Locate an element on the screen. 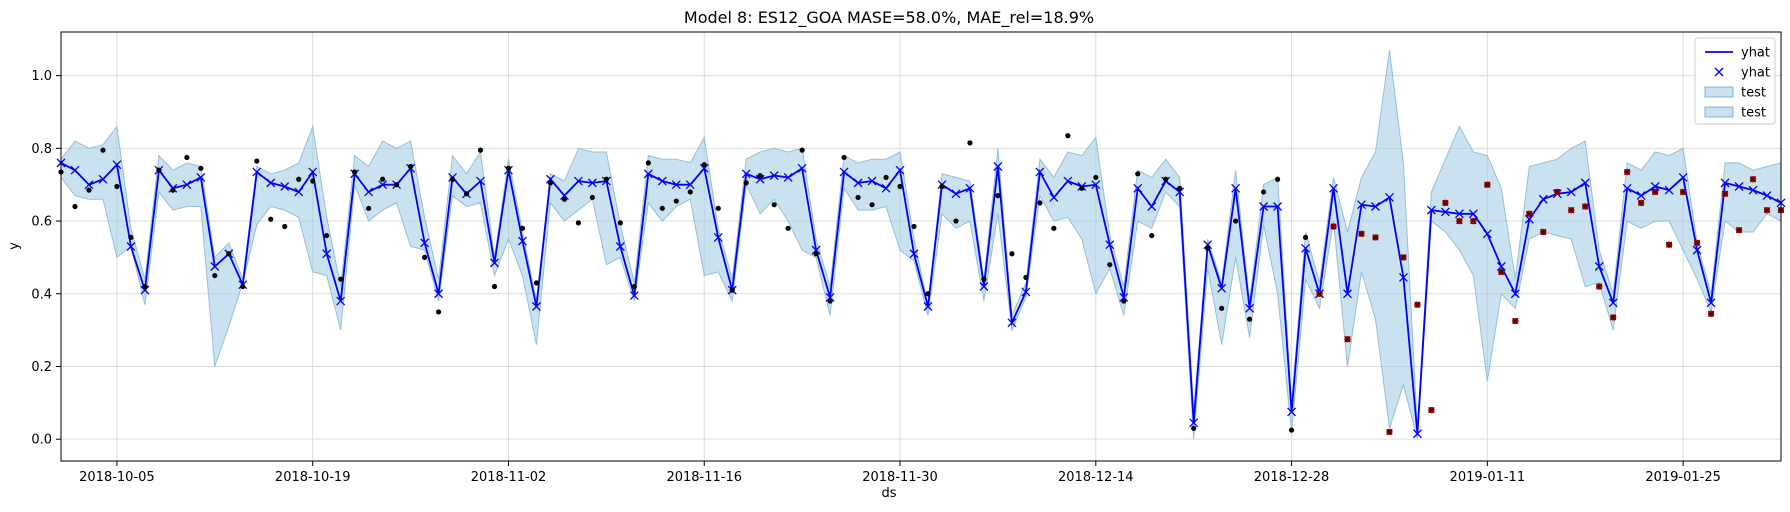 The width and height of the screenshot is (1790, 512). legend-label: test is located at coordinates (1753, 113).